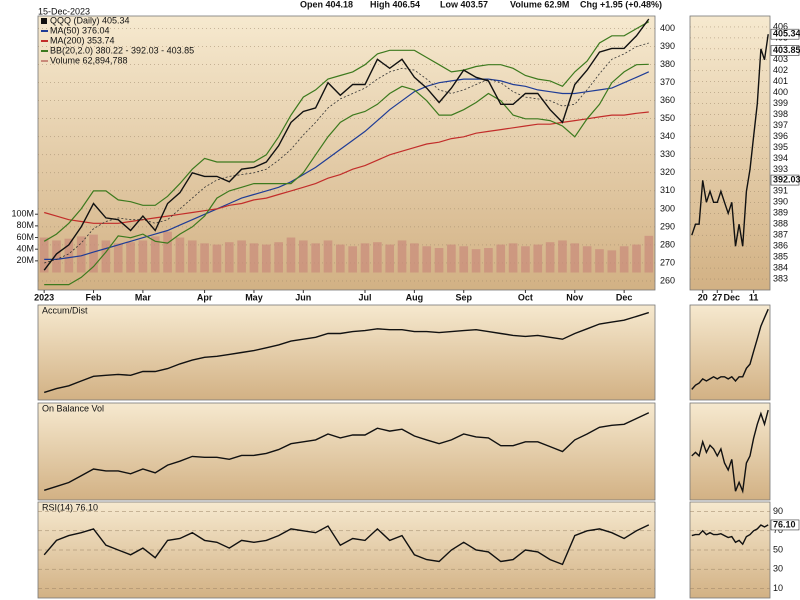 This screenshot has width=800, height=600. I want to click on legend-entry: MA(50) 376.04, so click(80, 30).